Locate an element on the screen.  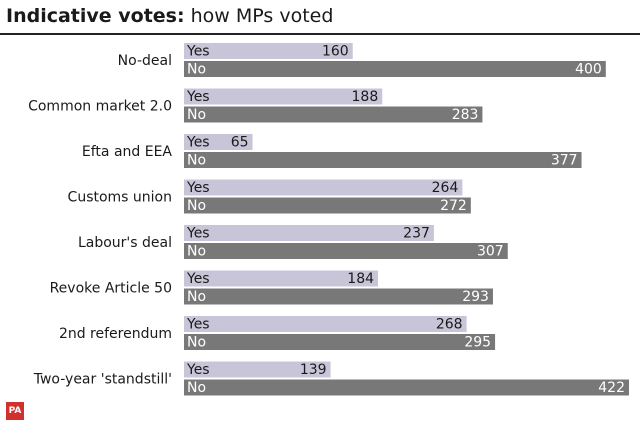
chart-title-rest: how MPs voted is located at coordinates (259, 16).